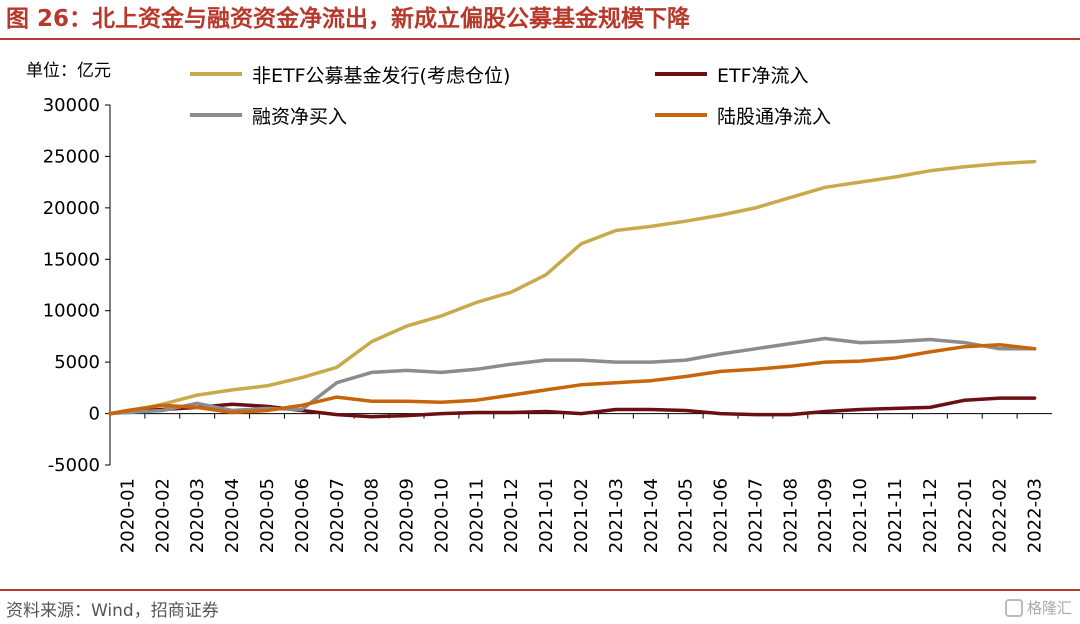 This screenshot has width=1080, height=624. What do you see at coordinates (721, 515) in the screenshot?
I see `x-tick-label: 2021-06` at bounding box center [721, 515].